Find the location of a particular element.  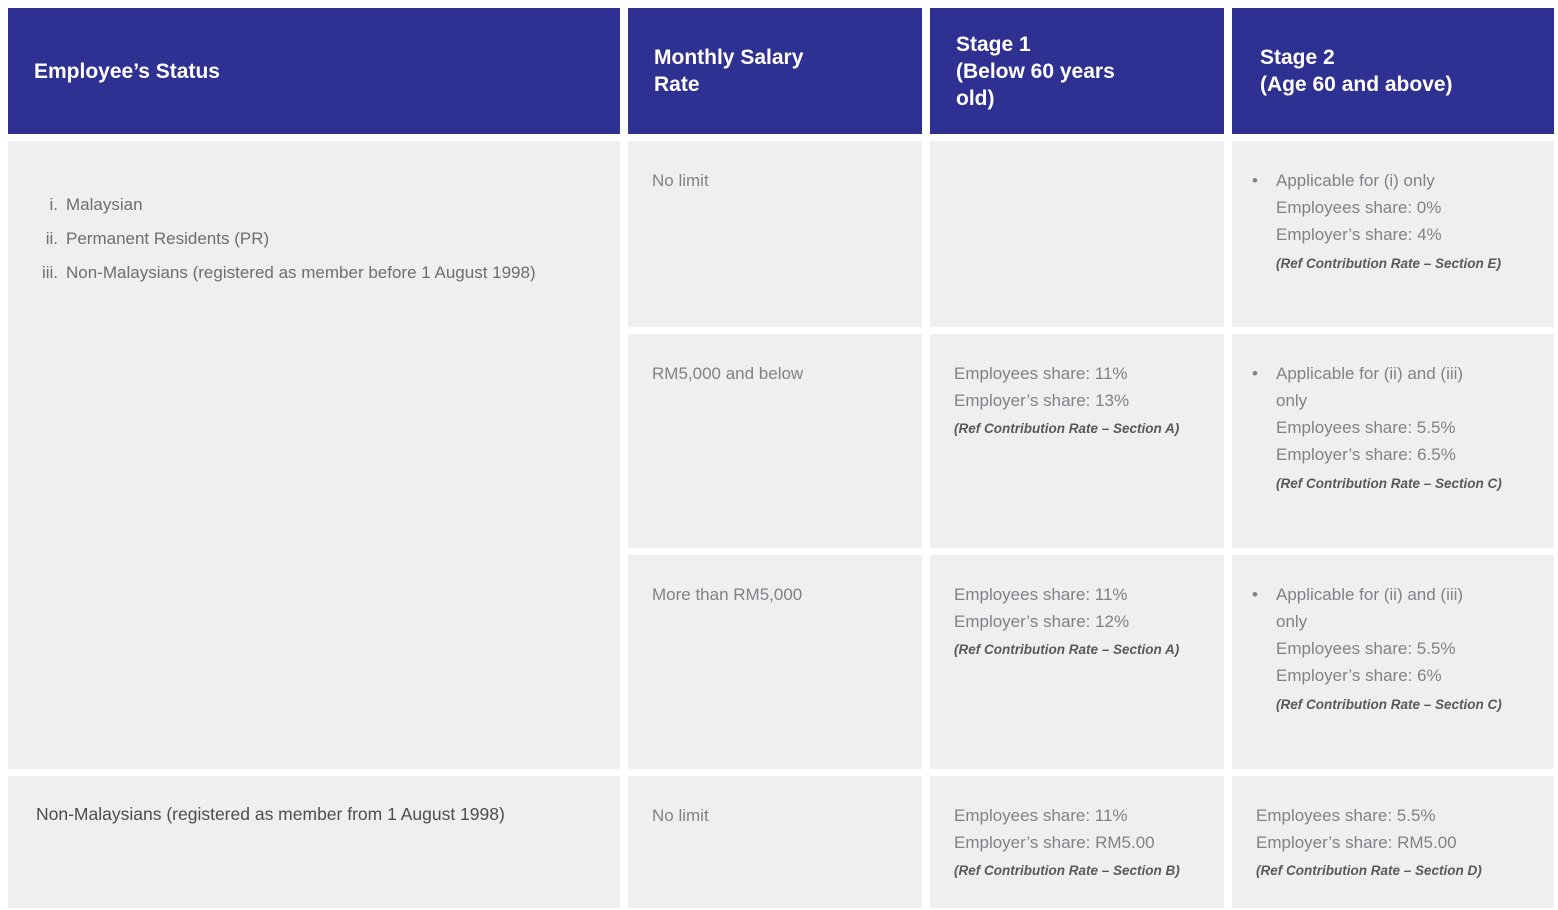

cell-salary-rate-row2: RM5,000 and below is located at coordinates (775, 441).